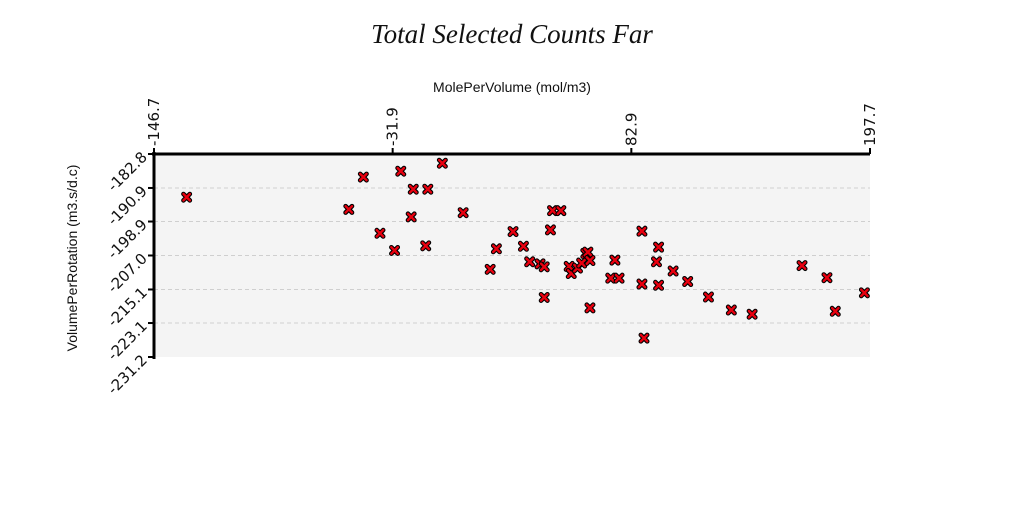 The width and height of the screenshot is (1024, 512). What do you see at coordinates (631, 129) in the screenshot?
I see `x-tick-label: 82.9` at bounding box center [631, 129].